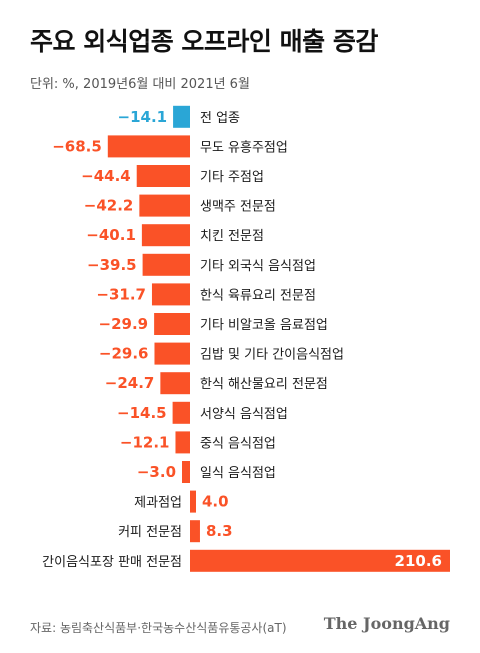 Image resolution: width=480 pixels, height=653 pixels. What do you see at coordinates (238, 443) in the screenshot?
I see `category-label-11: 중식 음식점업` at bounding box center [238, 443].